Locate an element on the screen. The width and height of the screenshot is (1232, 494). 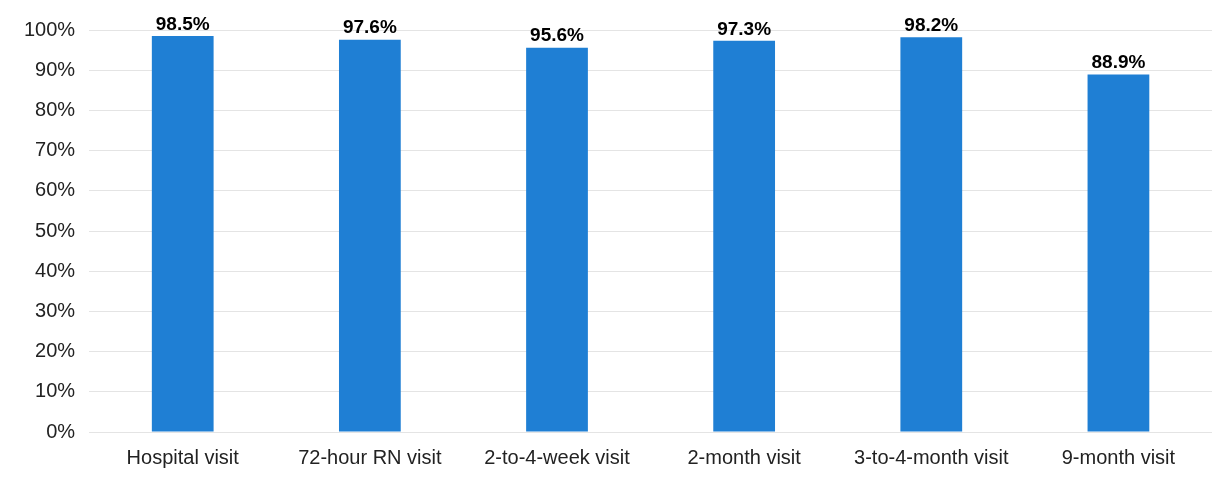
x-tick-label: Hospital visit is located at coordinates (183, 456).